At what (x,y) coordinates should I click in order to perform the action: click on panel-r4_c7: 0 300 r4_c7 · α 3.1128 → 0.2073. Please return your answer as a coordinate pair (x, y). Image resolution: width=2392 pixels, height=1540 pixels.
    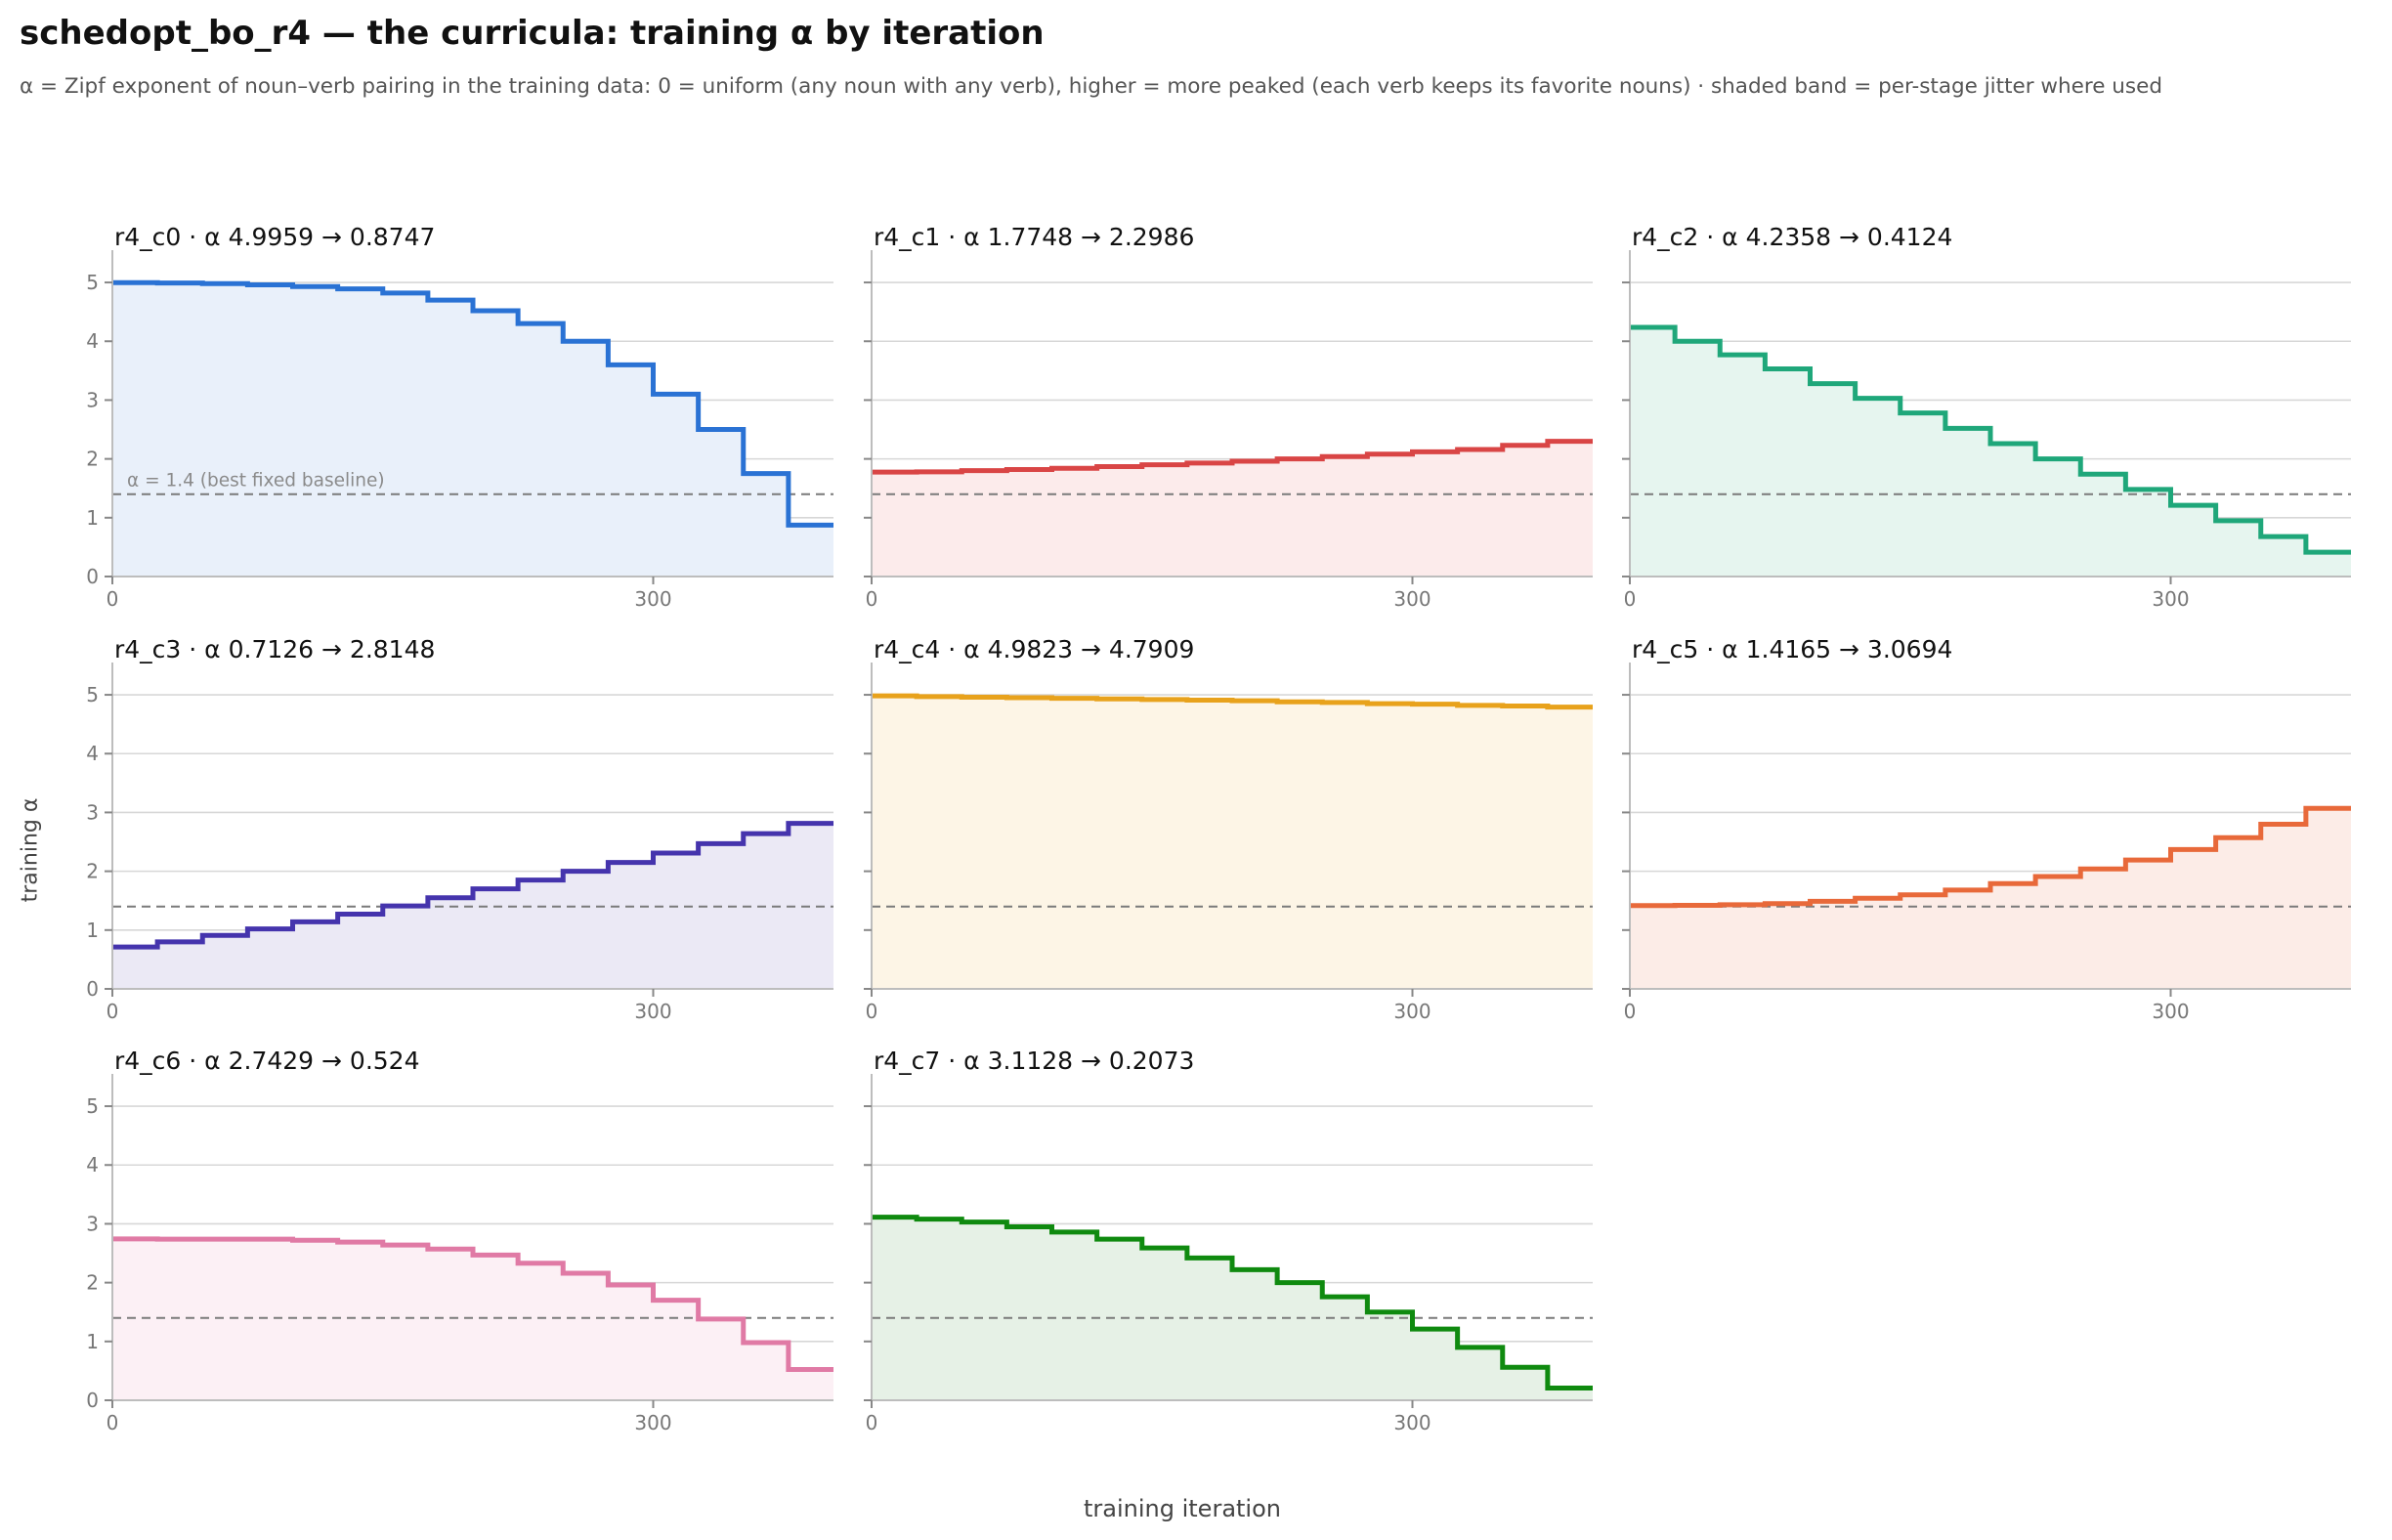
    Looking at the image, I should click on (1228, 1240).